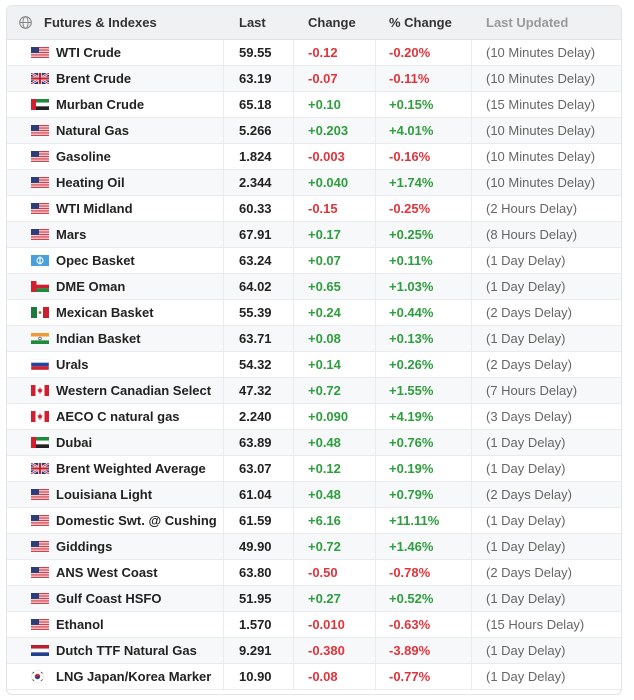  Describe the element at coordinates (71, 234) in the screenshot. I see `commodity-name: Mars` at that location.